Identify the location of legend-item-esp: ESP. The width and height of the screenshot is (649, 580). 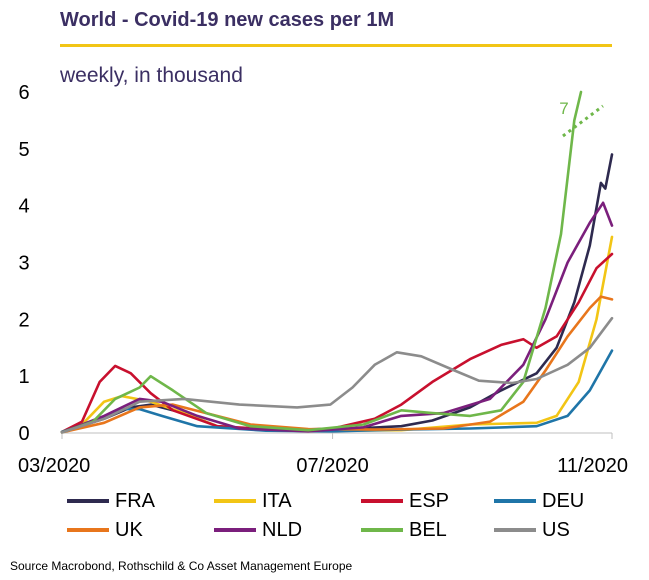
(405, 501).